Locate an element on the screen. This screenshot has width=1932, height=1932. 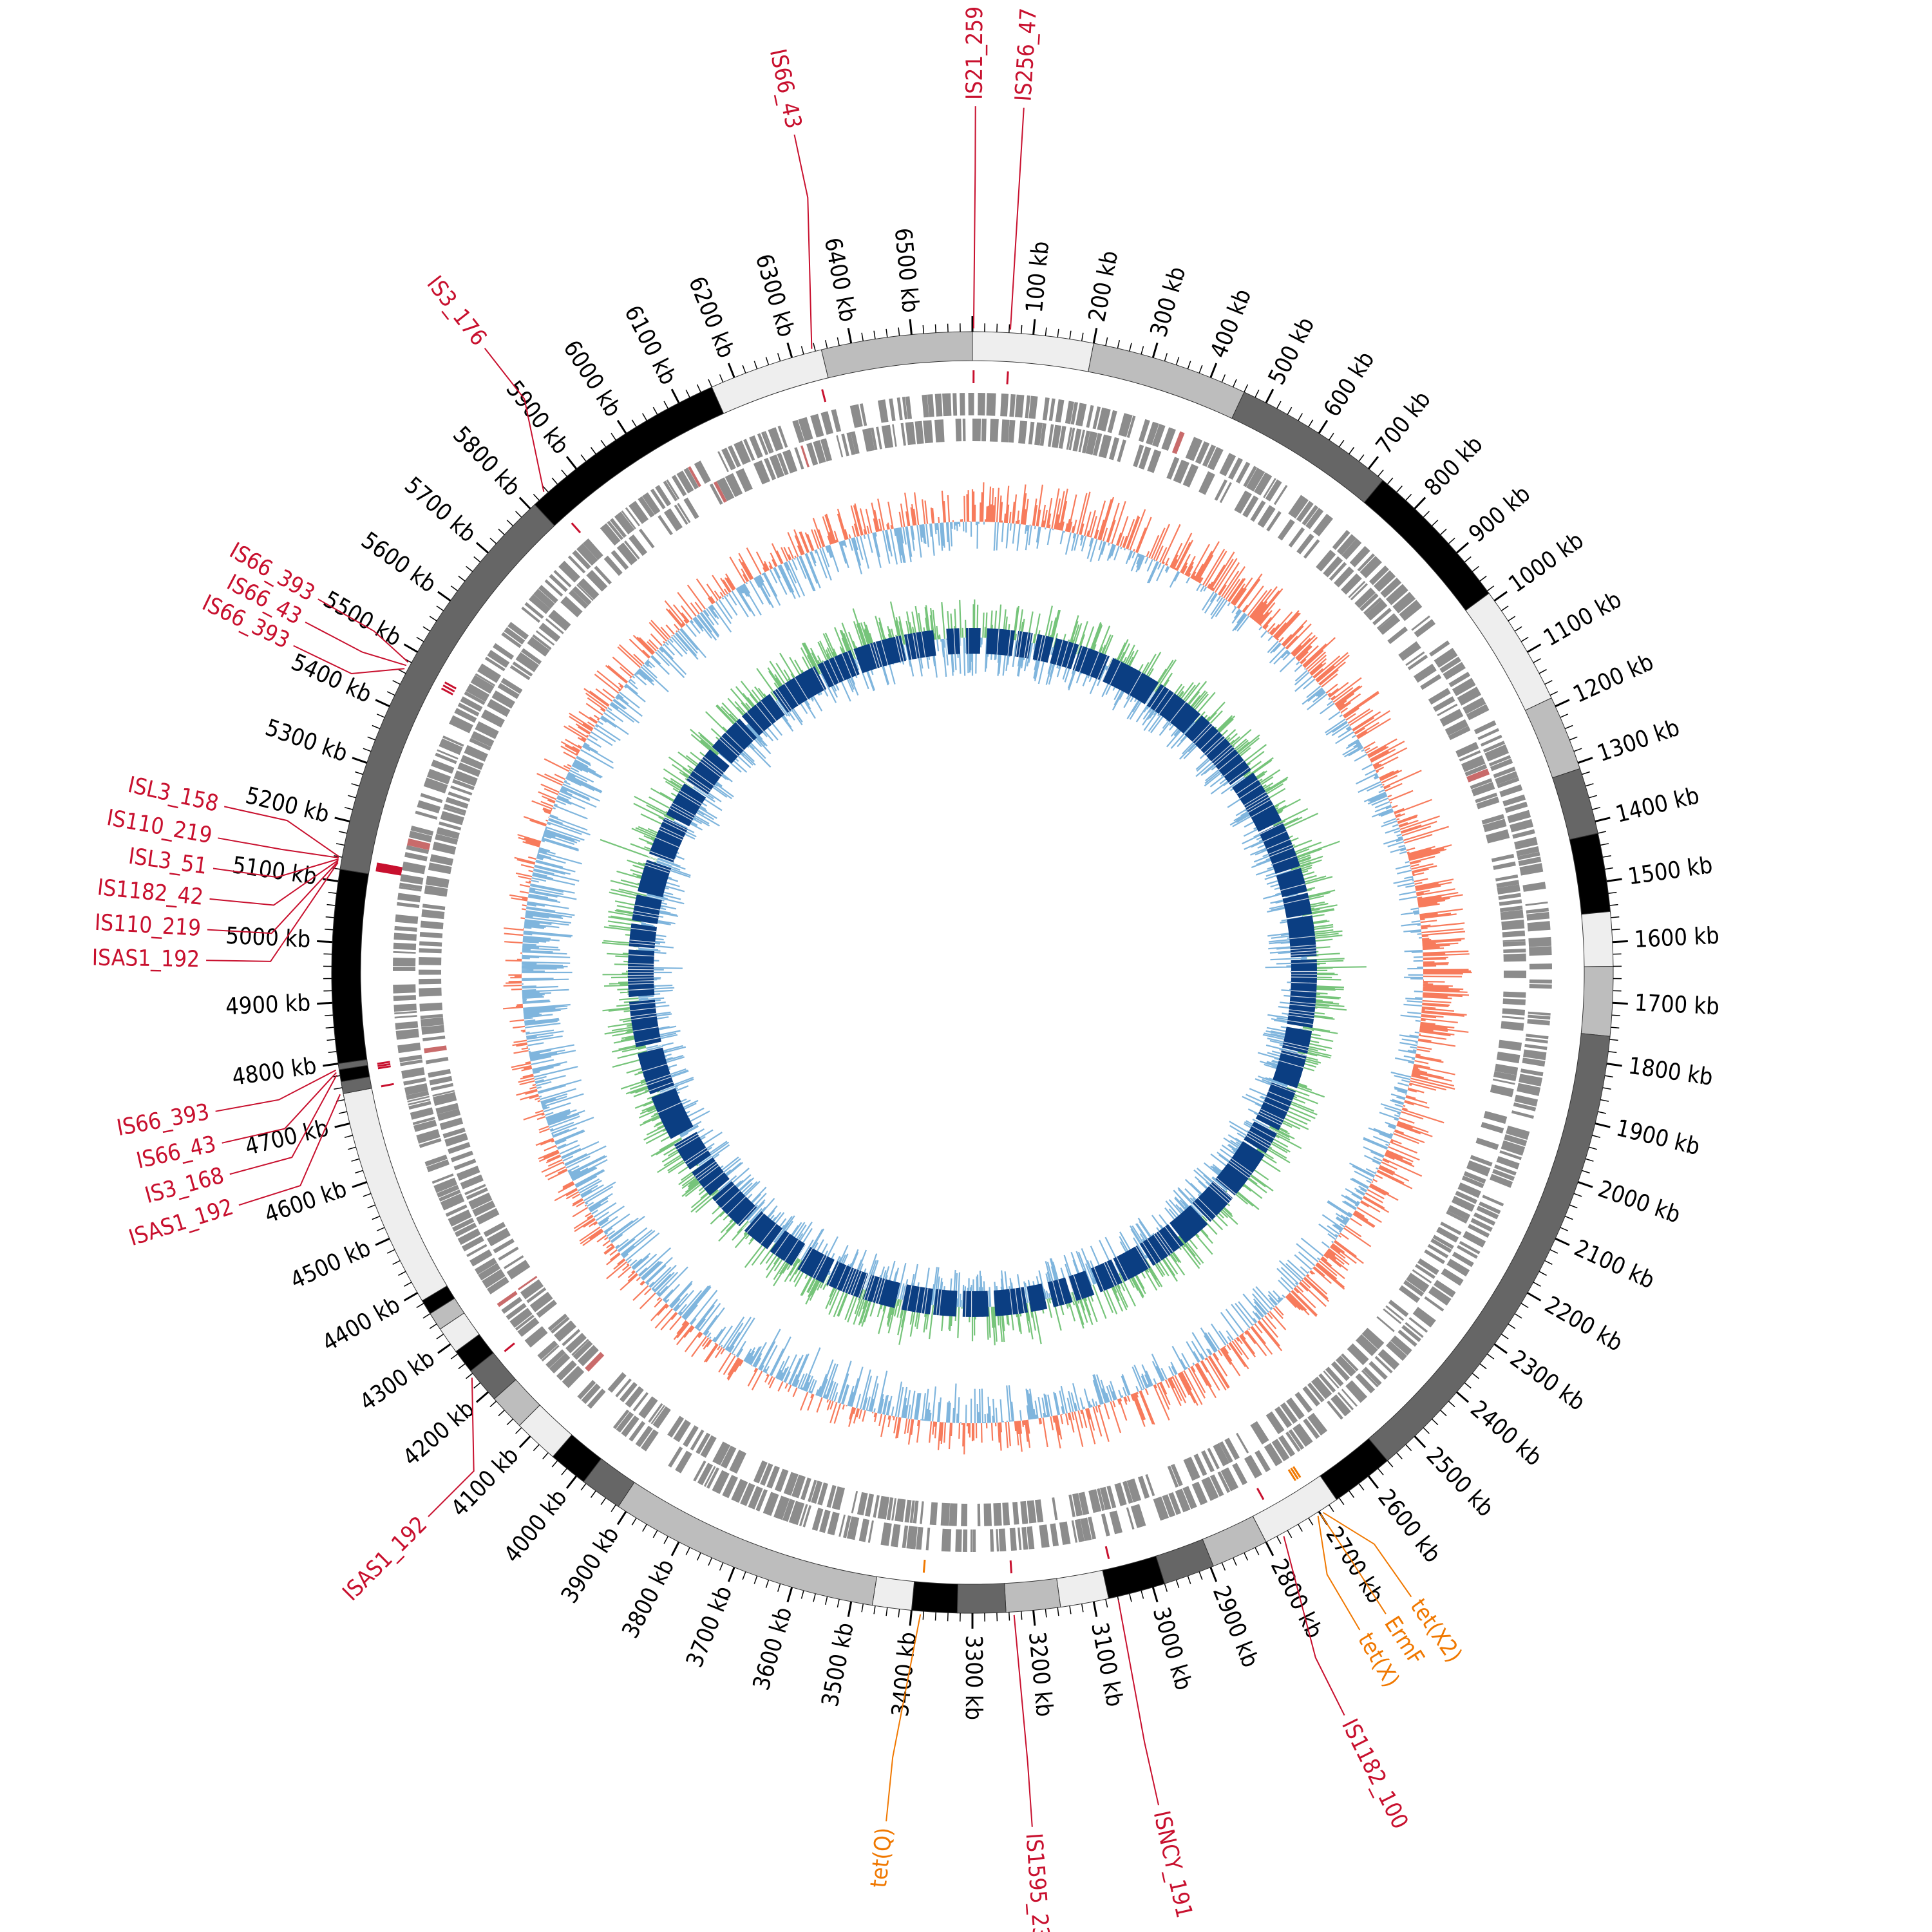
tick-label: 3900 kb is located at coordinates (590, 1565).